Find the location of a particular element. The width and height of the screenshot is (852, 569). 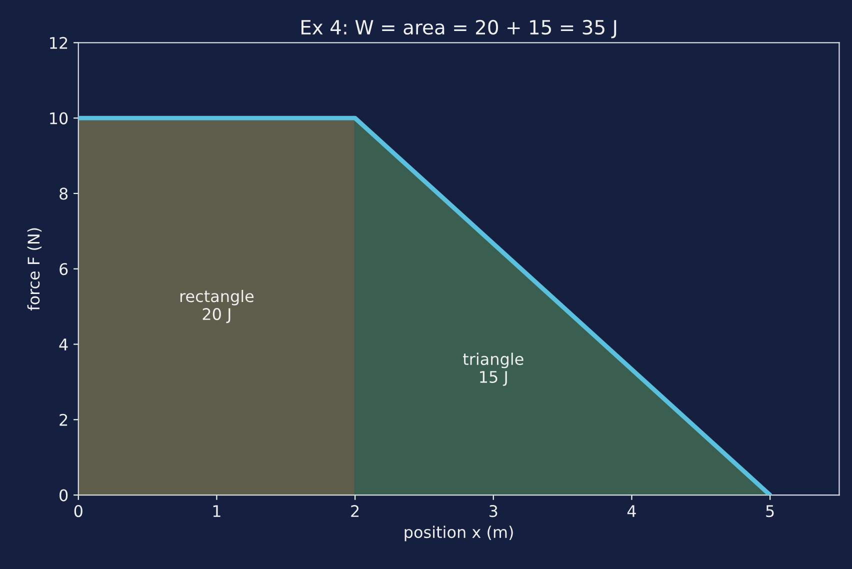

y-tick-label: 10 is located at coordinates (59, 118).